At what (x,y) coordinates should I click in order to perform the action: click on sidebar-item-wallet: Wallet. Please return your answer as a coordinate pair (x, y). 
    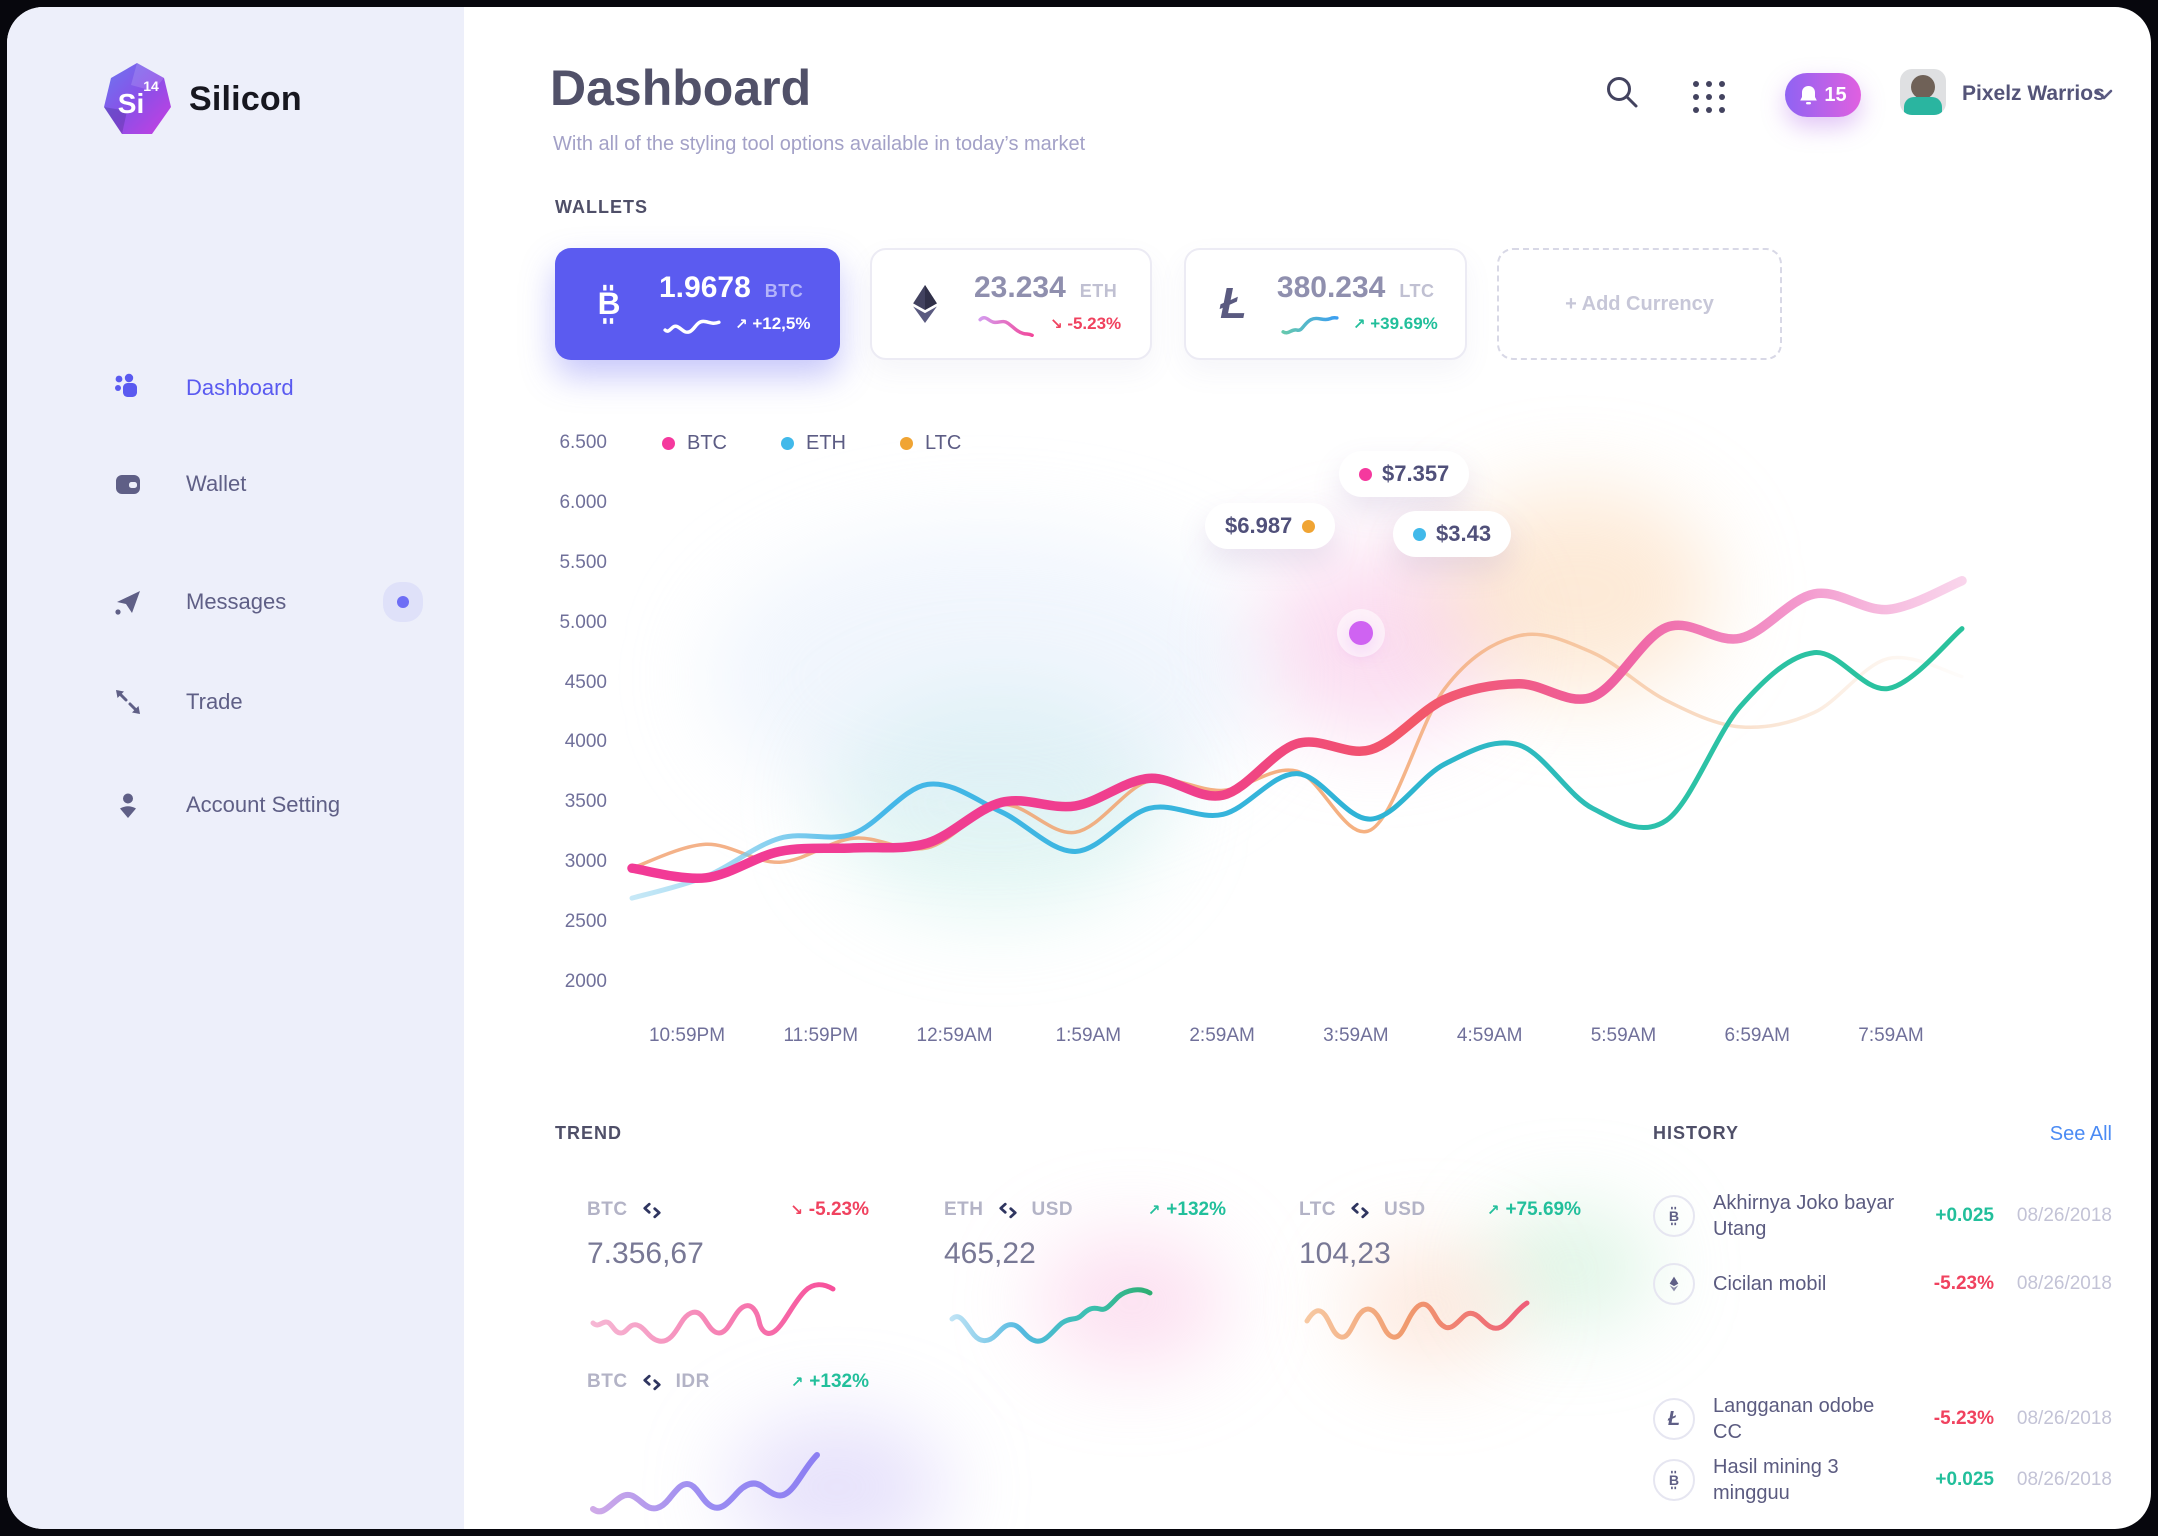
    Looking at the image, I should click on (235, 484).